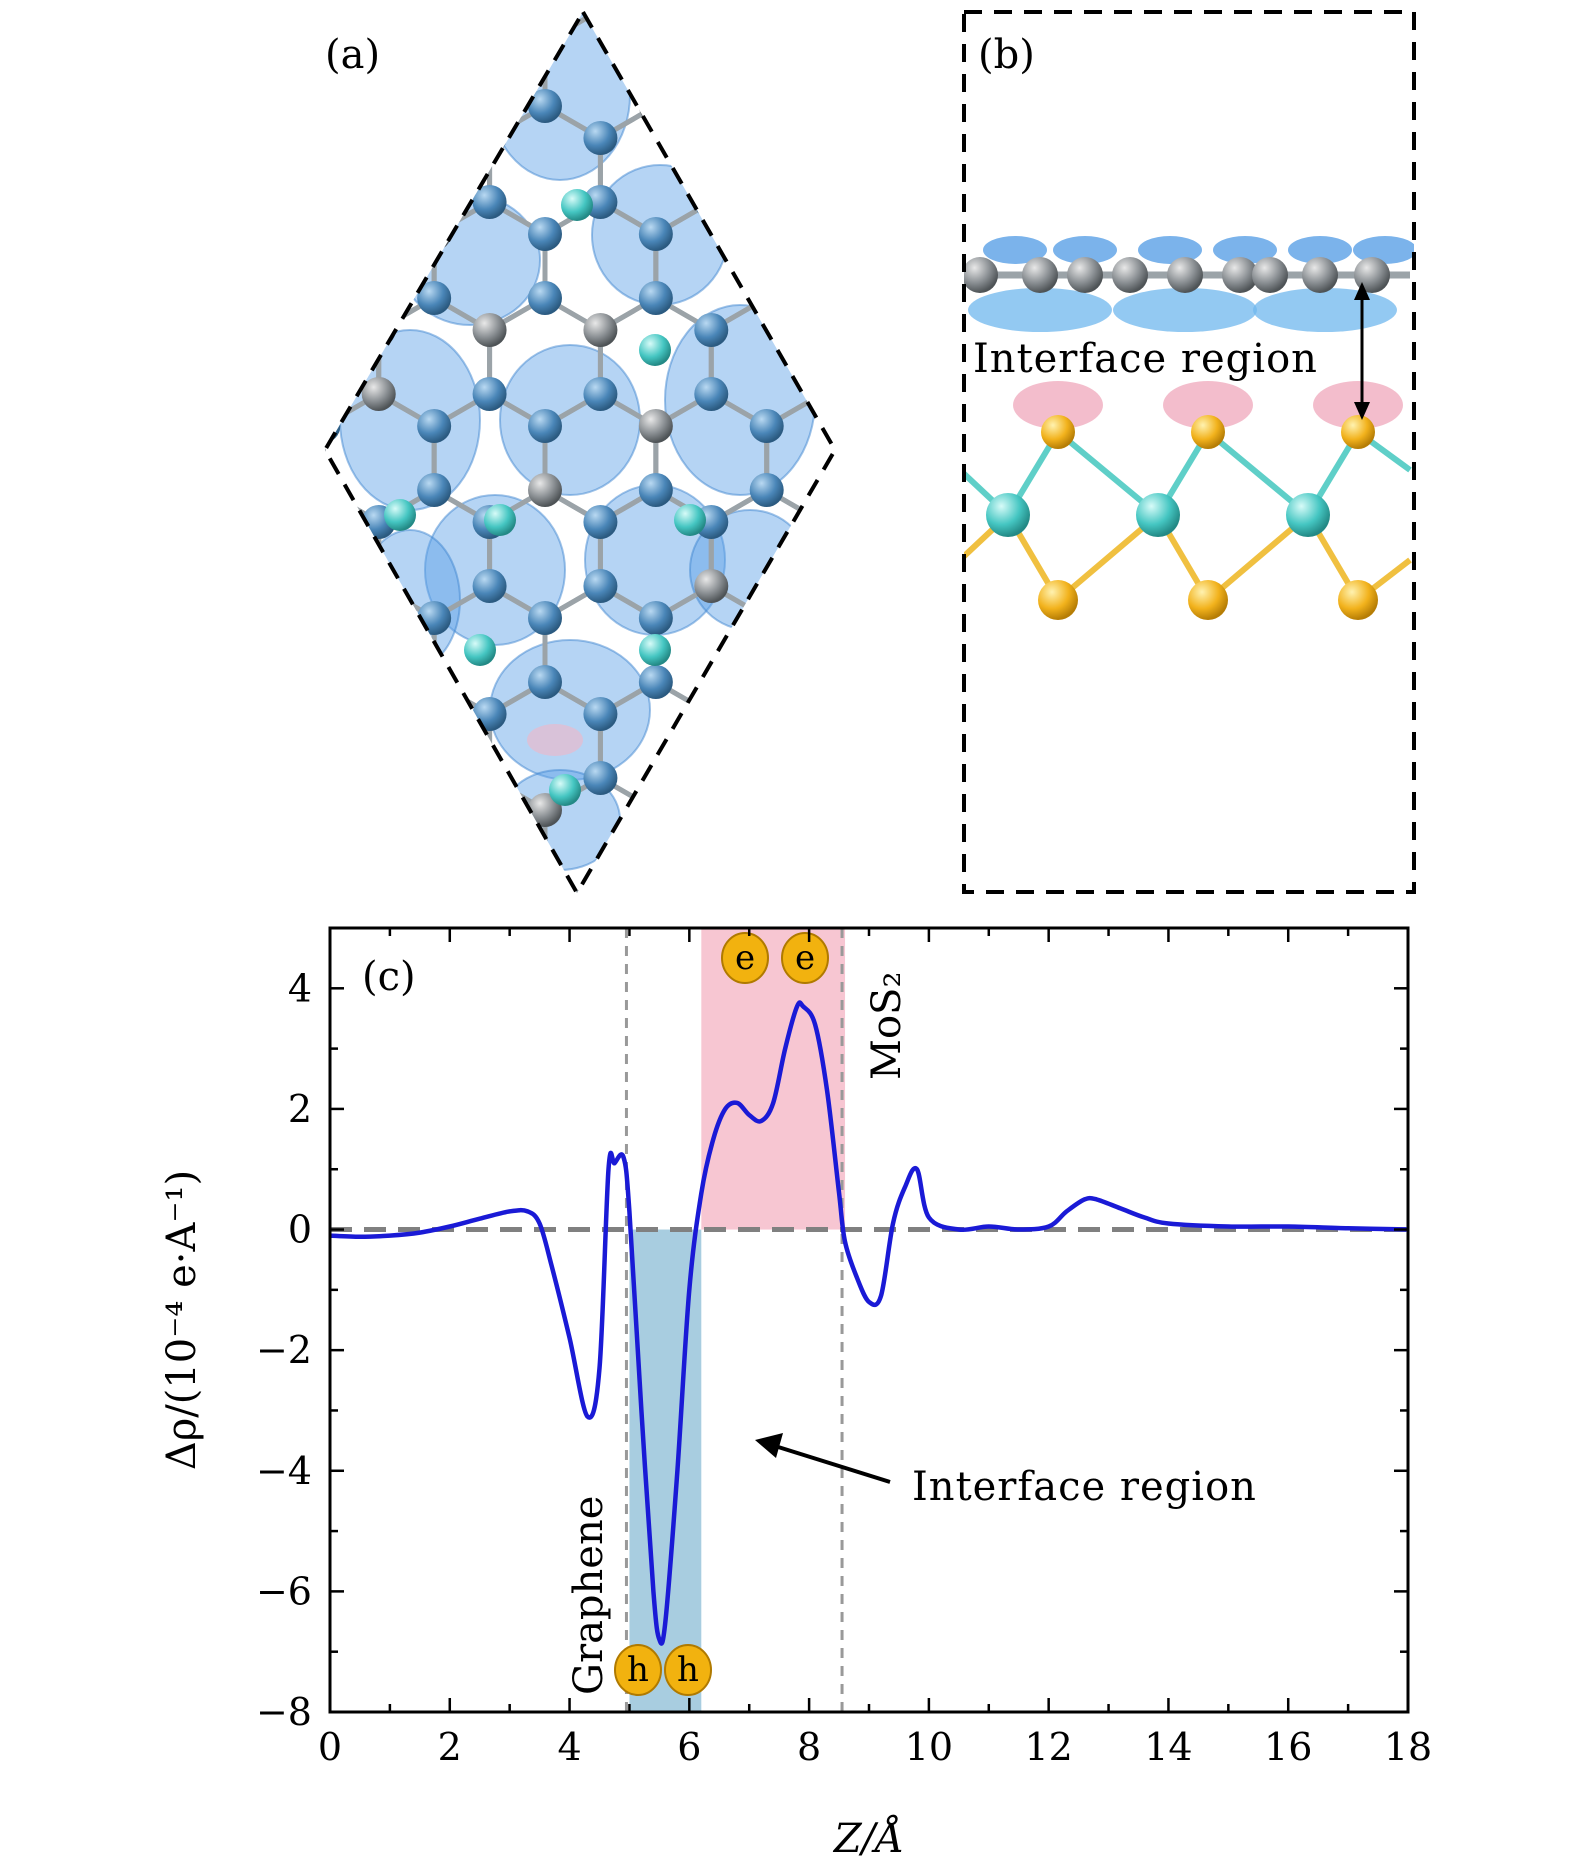 This screenshot has width=1575, height=1870. What do you see at coordinates (1145, 359) in the screenshot?
I see `panel-b-interface-label: Interface region` at bounding box center [1145, 359].